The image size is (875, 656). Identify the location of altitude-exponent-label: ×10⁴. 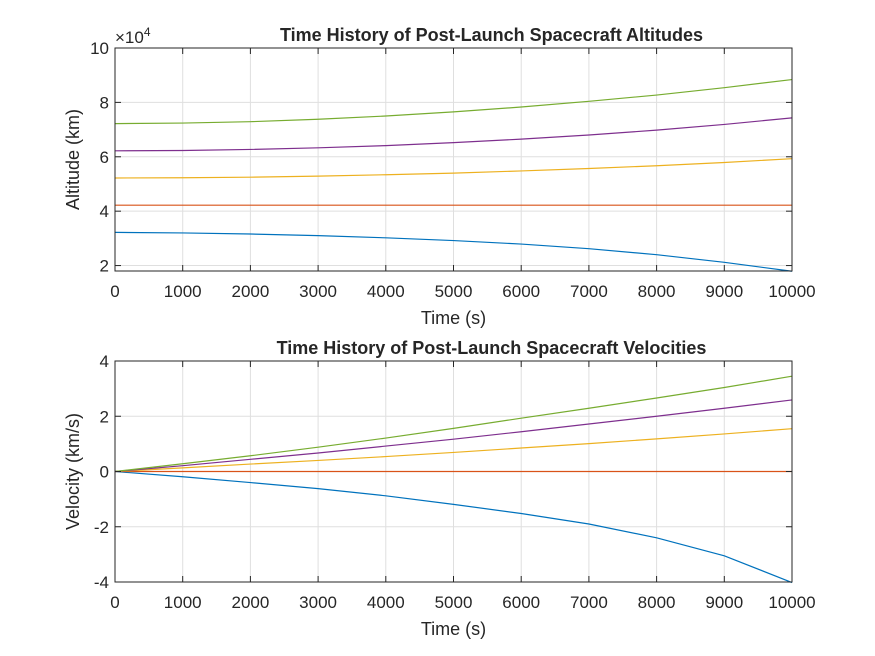
(133, 36).